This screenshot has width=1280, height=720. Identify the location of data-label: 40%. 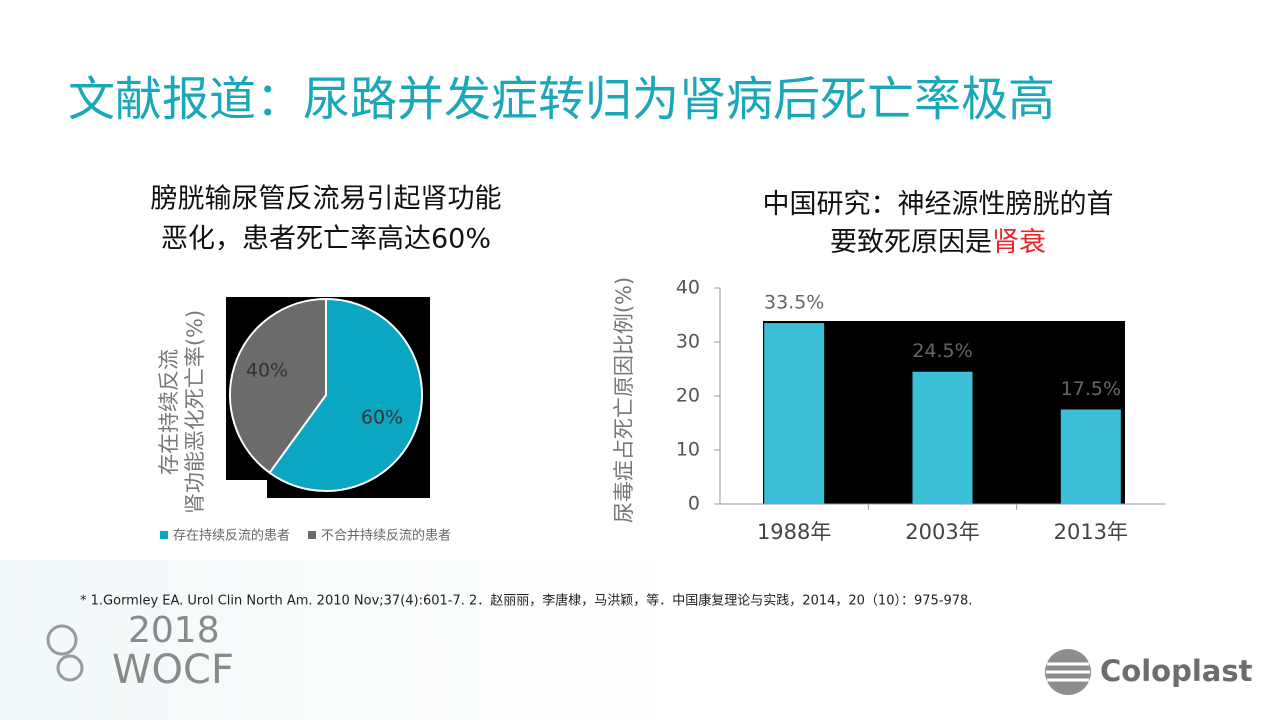
(267, 371).